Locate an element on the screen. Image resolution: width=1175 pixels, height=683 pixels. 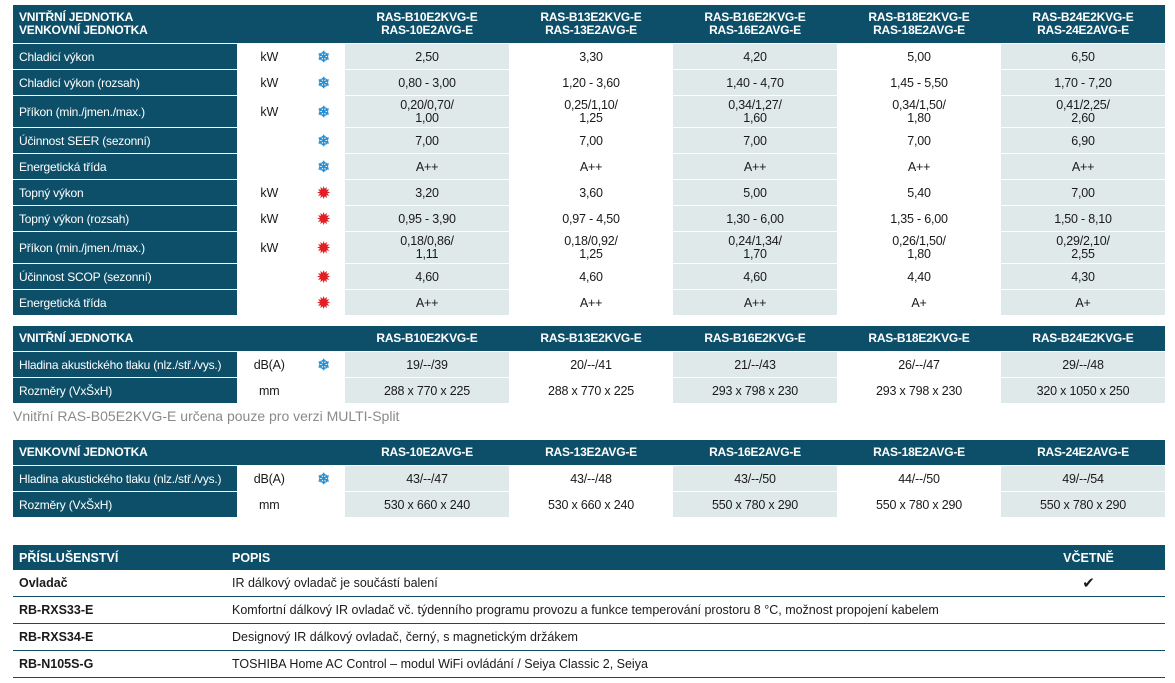
value-cell: 43/--/48 is located at coordinates (591, 478).